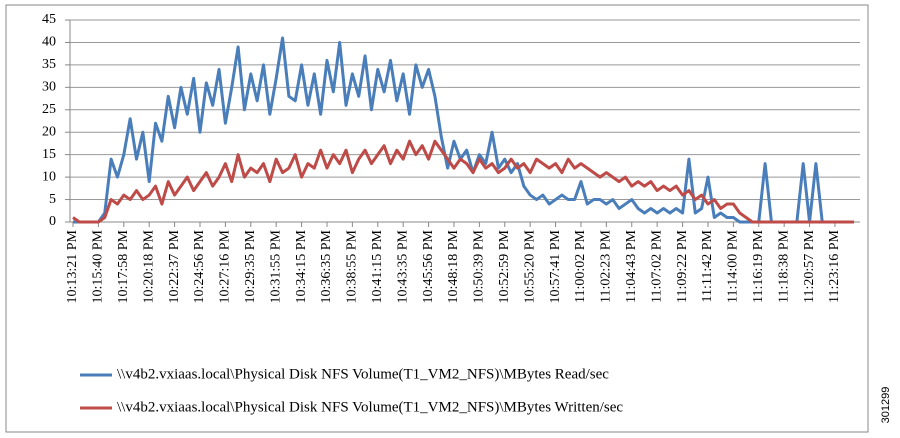 The height and width of the screenshot is (438, 900). I want to click on x-tick-label: 10:41:15 PM, so click(377, 266).